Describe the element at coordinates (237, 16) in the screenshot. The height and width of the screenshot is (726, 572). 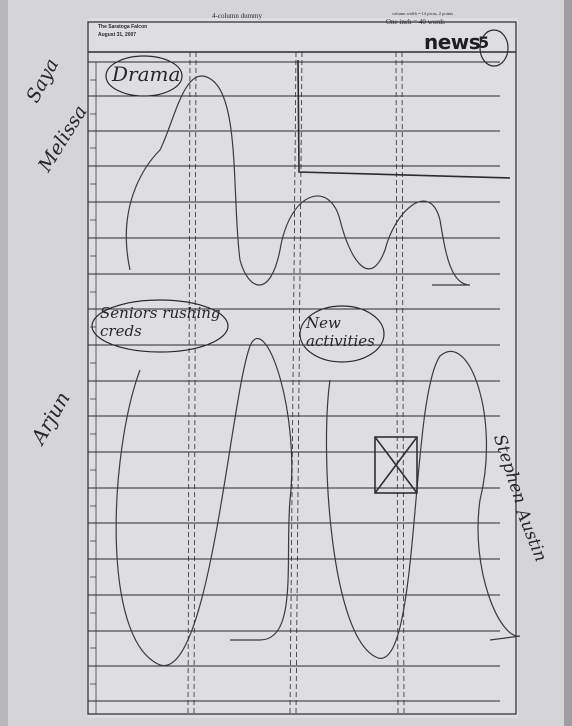
I see `dummy-title: 4-column dummy` at that location.